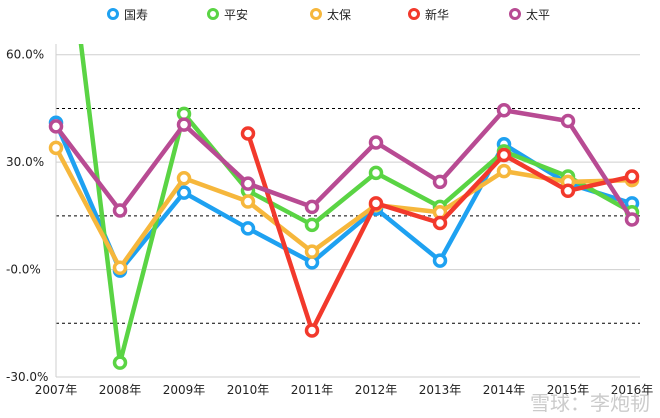  What do you see at coordinates (27, 216) in the screenshot?
I see `y-axis: 60.0% 30.0% -0.0% -30.0%` at bounding box center [27, 216].